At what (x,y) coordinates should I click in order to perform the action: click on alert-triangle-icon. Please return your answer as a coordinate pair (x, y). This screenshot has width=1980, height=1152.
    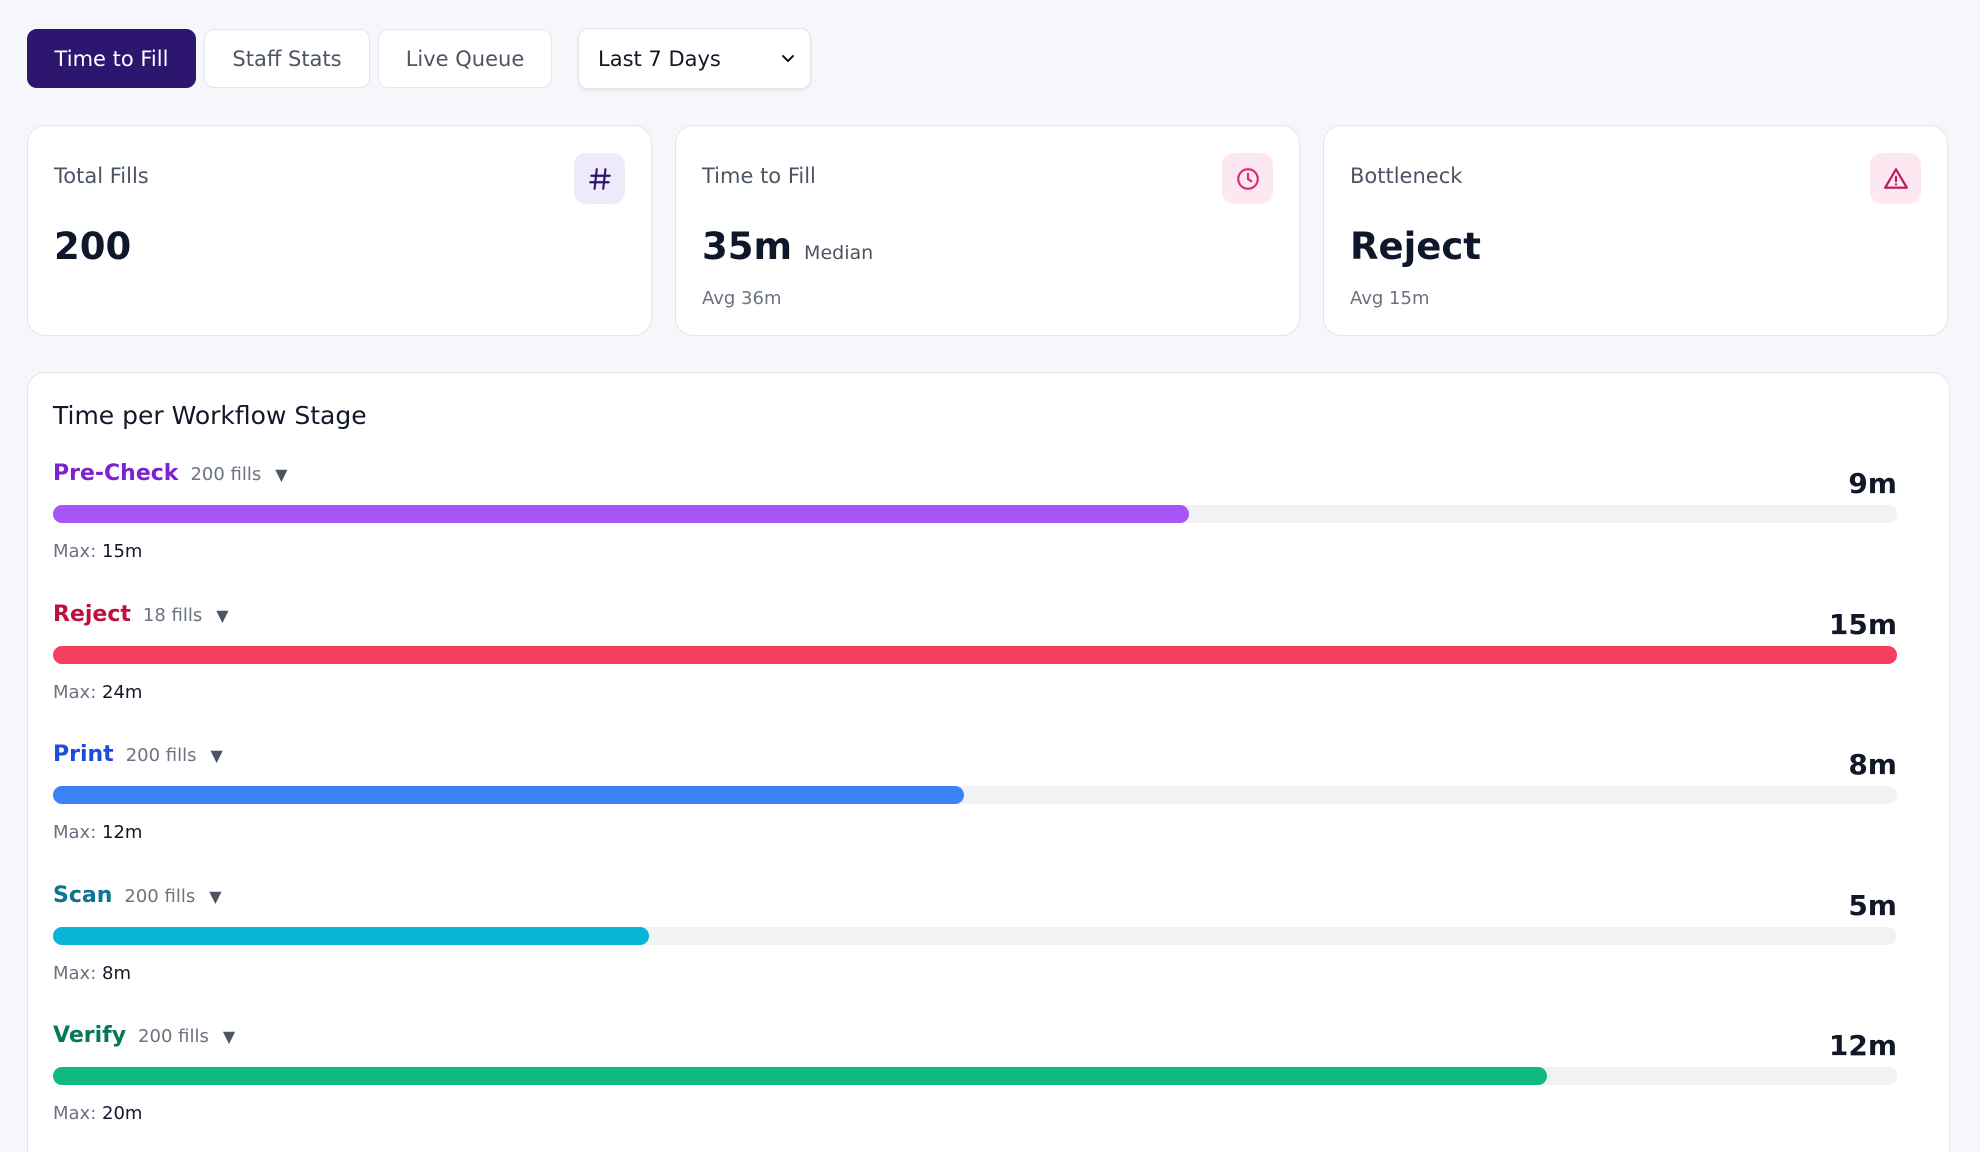
    Looking at the image, I should click on (1895, 178).